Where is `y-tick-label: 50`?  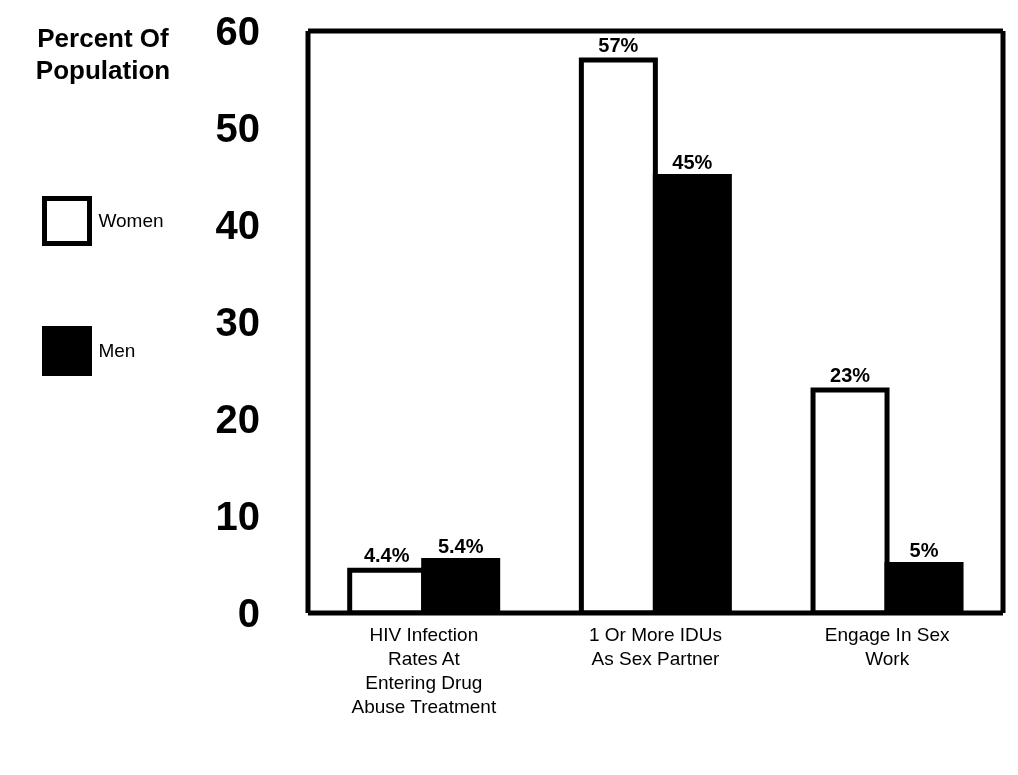
y-tick-label: 50 is located at coordinates (237, 128).